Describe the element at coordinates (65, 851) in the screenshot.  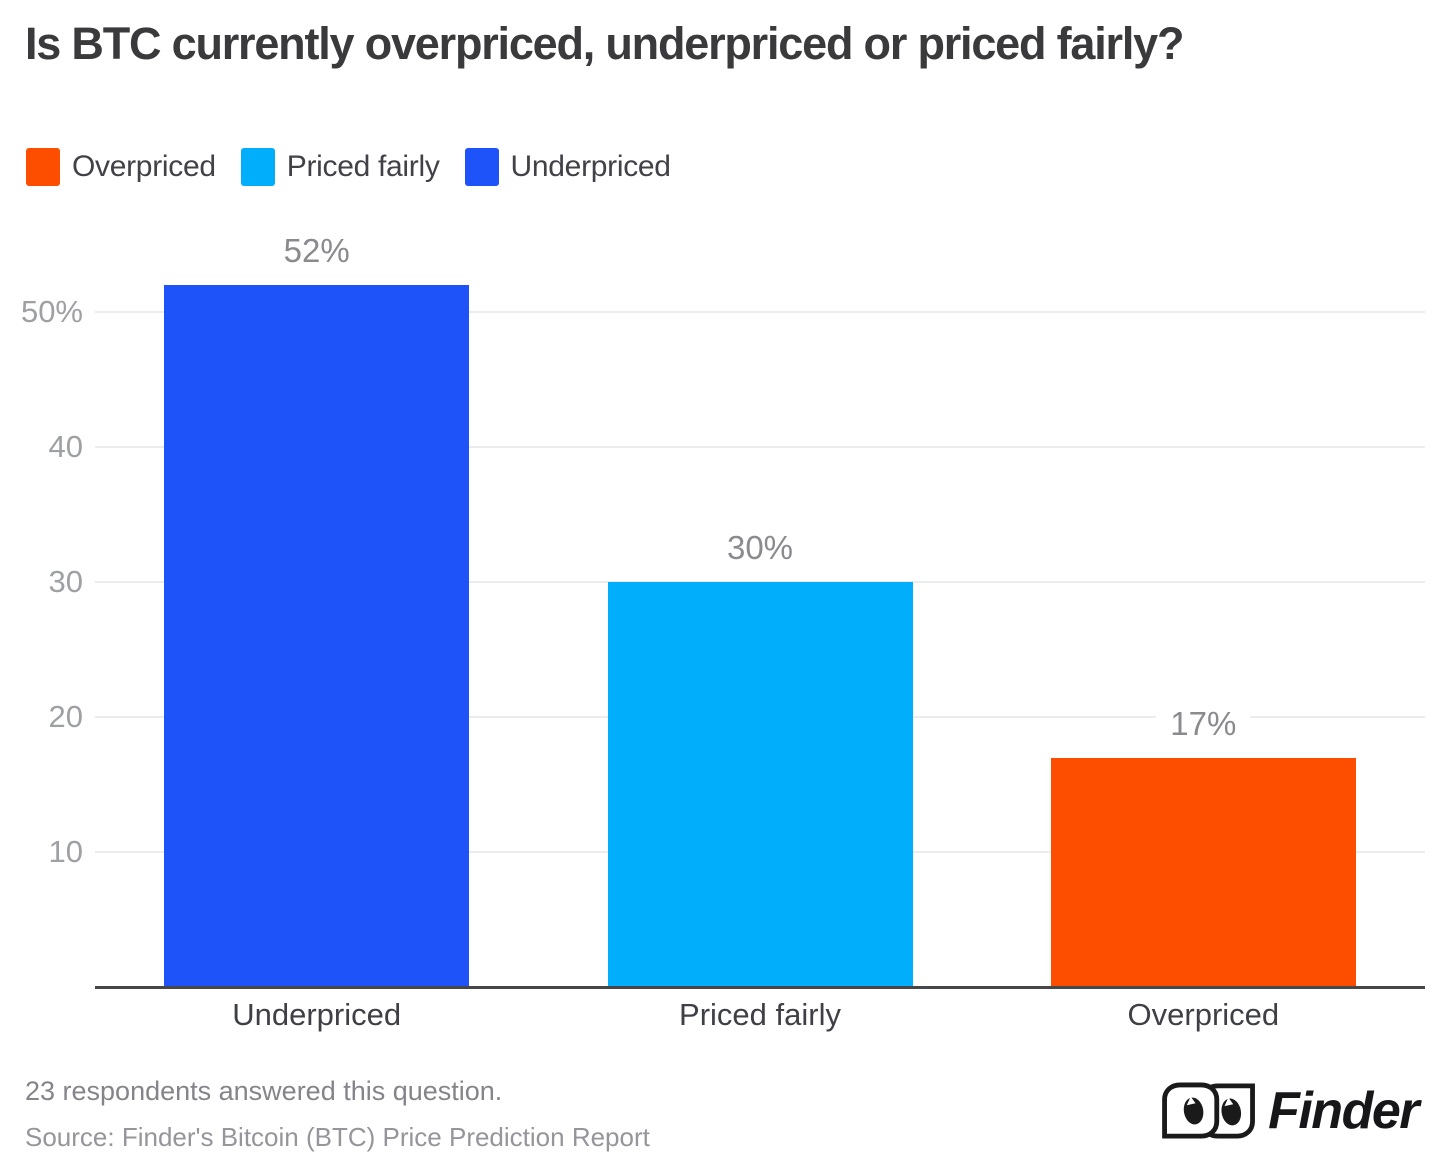
I see `y-tick-label: 10` at that location.